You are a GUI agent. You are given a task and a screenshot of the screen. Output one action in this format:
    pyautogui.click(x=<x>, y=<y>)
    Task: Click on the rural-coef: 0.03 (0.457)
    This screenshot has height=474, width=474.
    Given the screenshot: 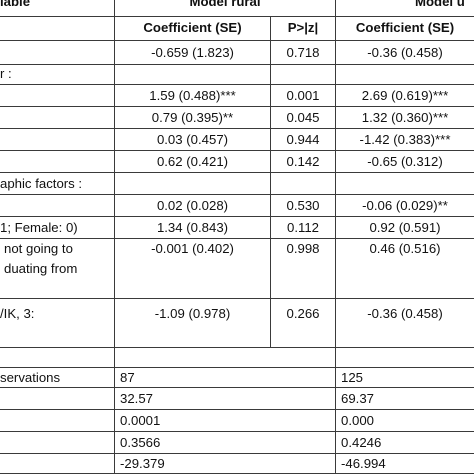 What is the action you would take?
    pyautogui.click(x=192, y=139)
    